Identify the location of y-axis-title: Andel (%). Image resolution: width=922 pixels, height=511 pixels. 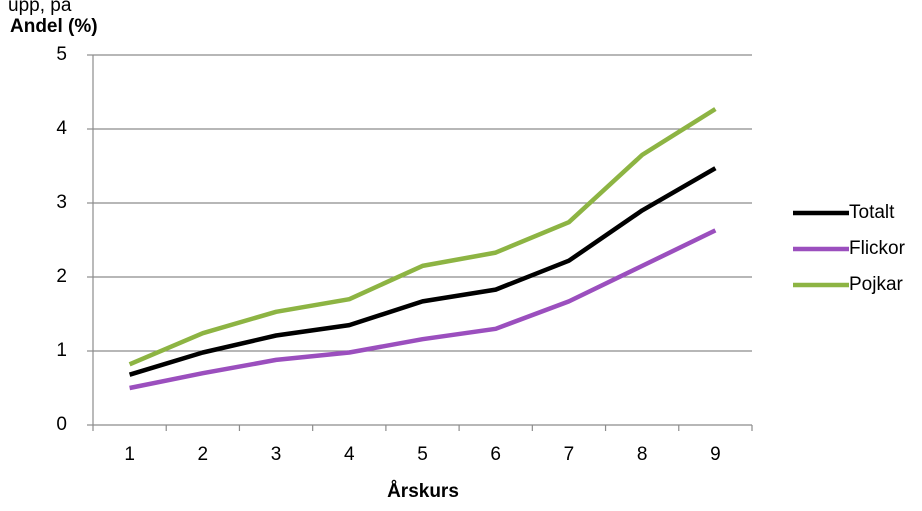
(54, 26).